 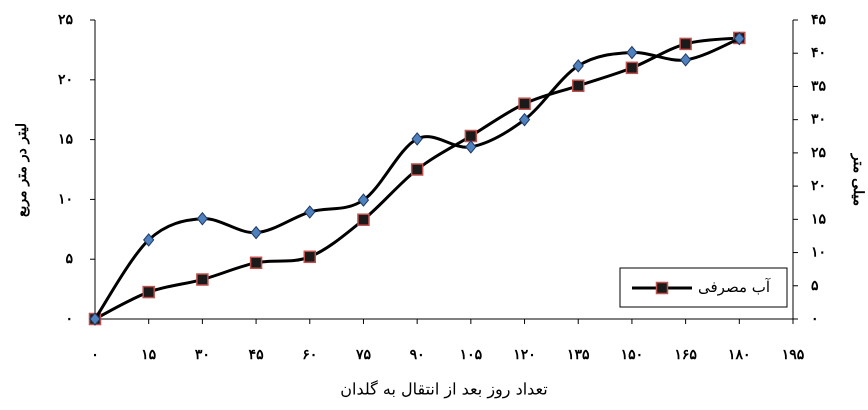 What do you see at coordinates (417, 355) in the screenshot?
I see `x-tick-label: ۹۰` at bounding box center [417, 355].